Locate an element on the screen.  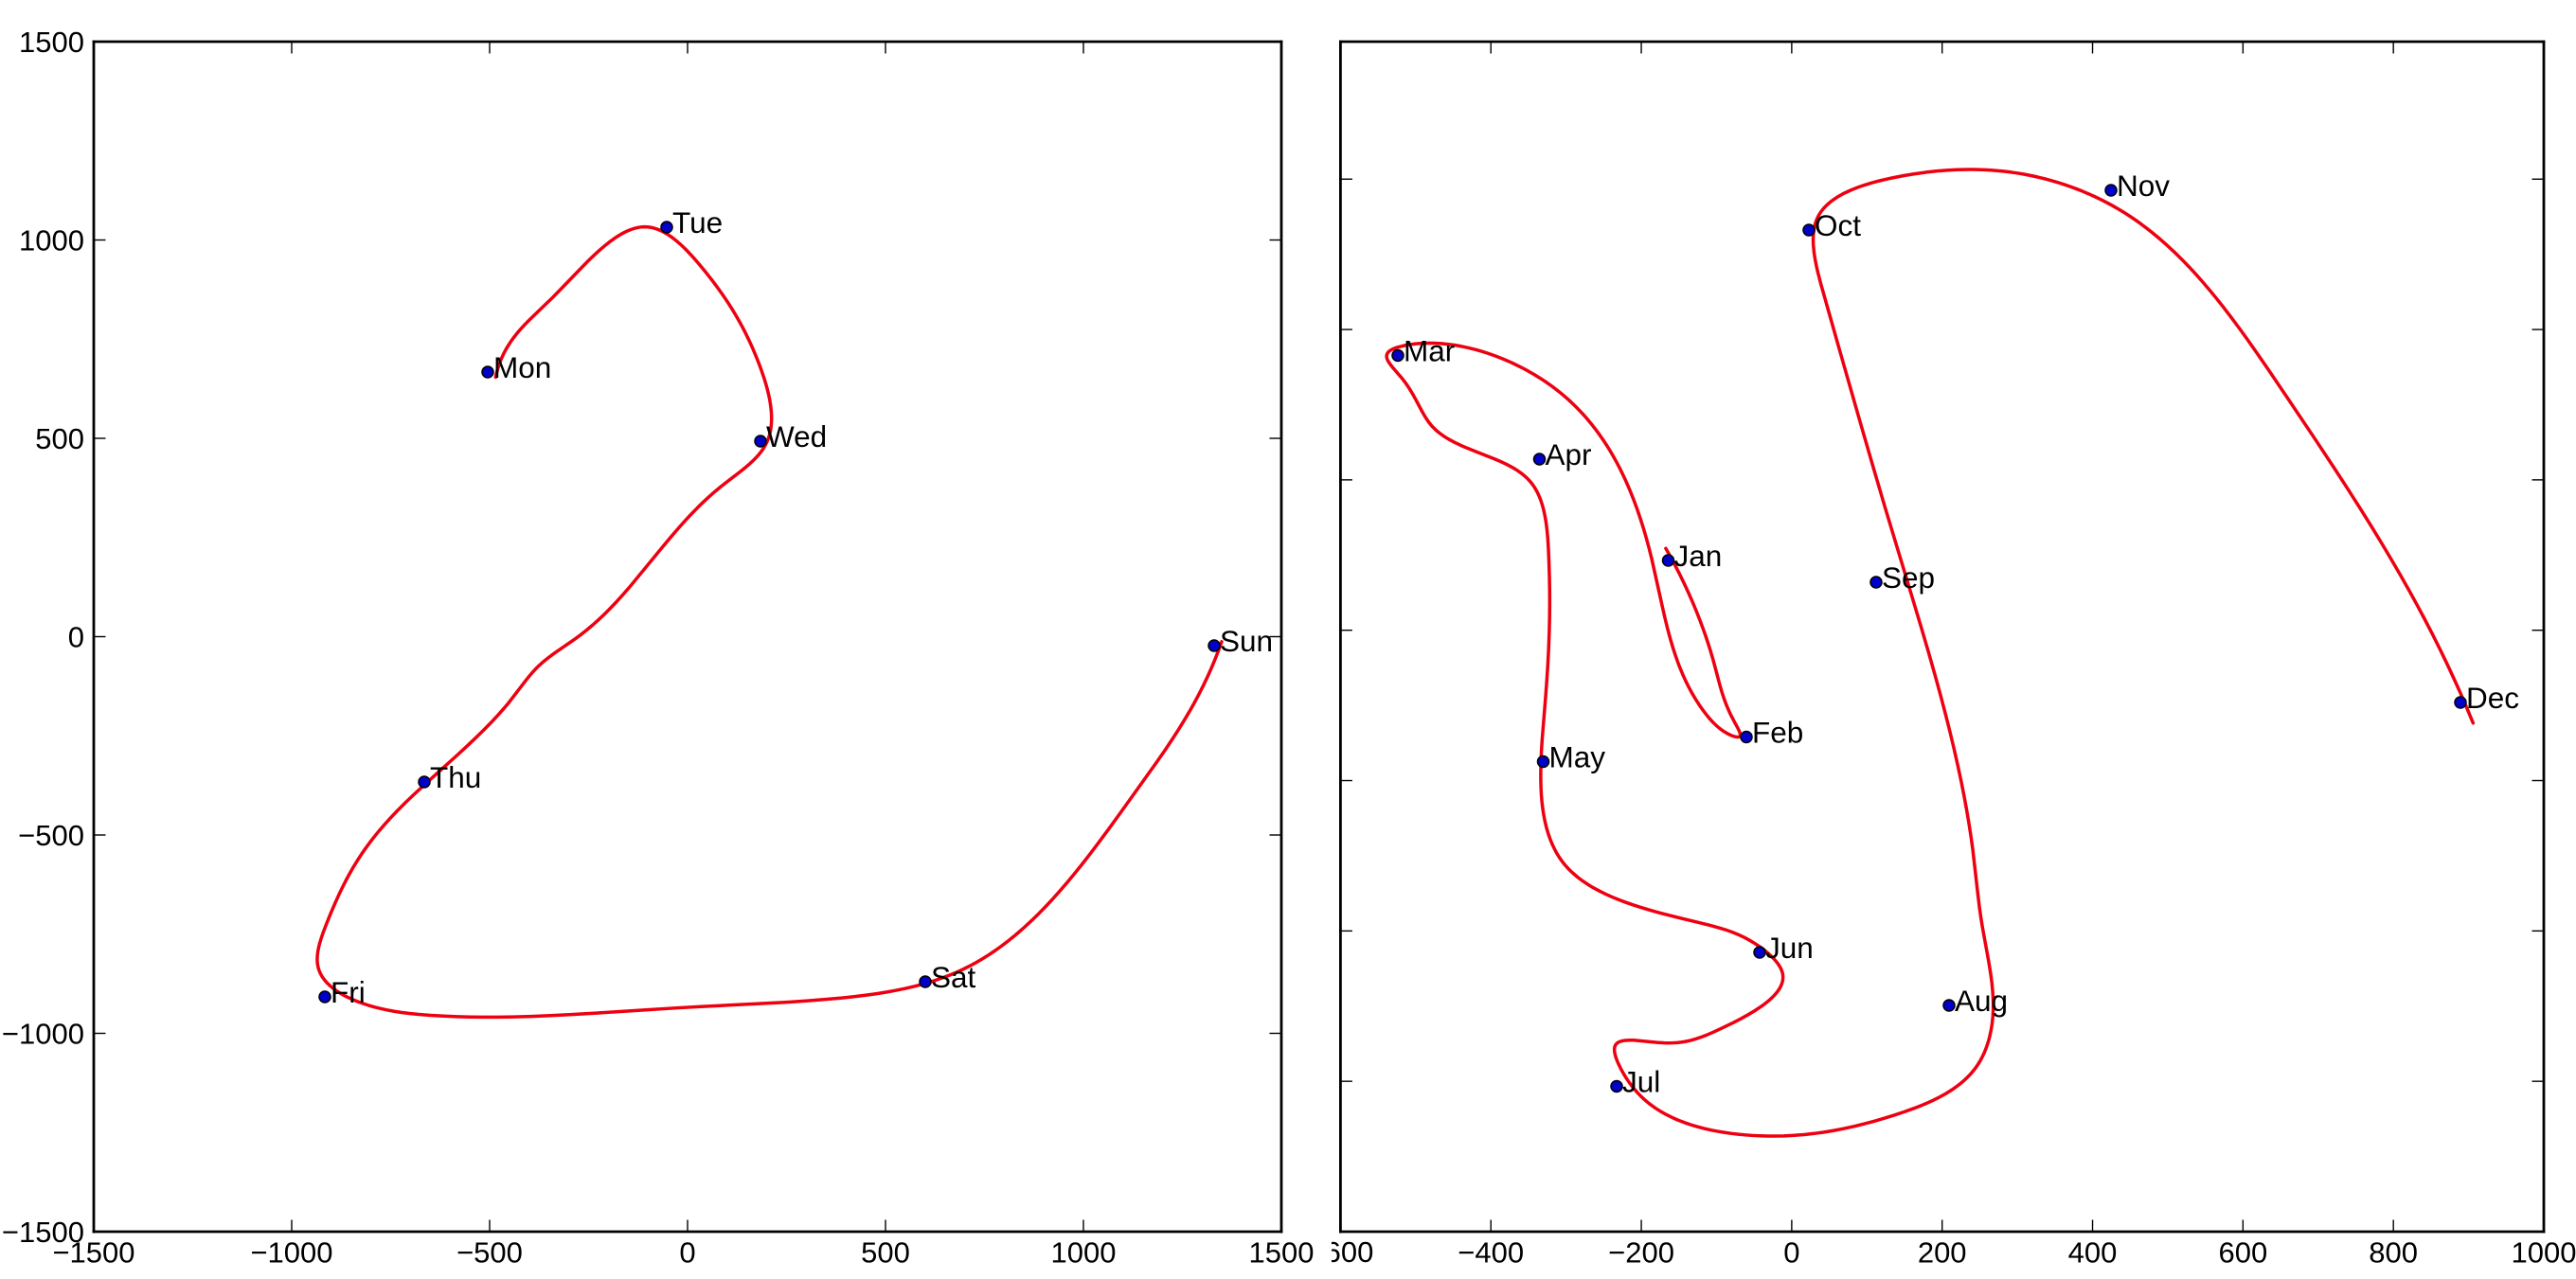
svg-text: −400 is located at coordinates (1491, 1252).